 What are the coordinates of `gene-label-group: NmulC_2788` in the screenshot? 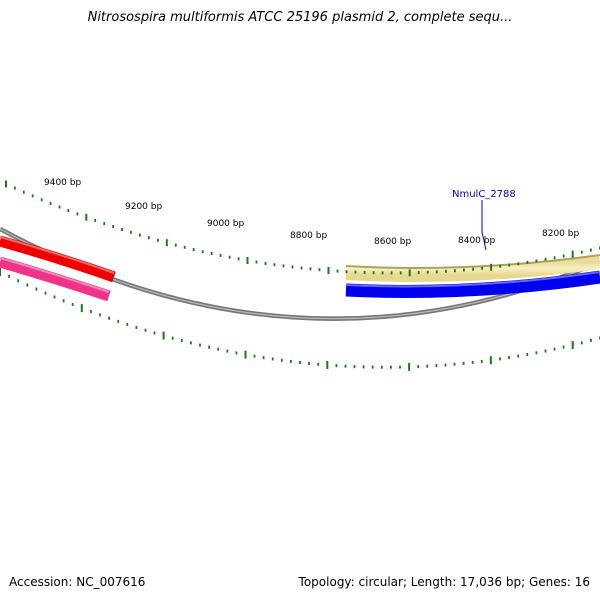 It's located at (484, 220).